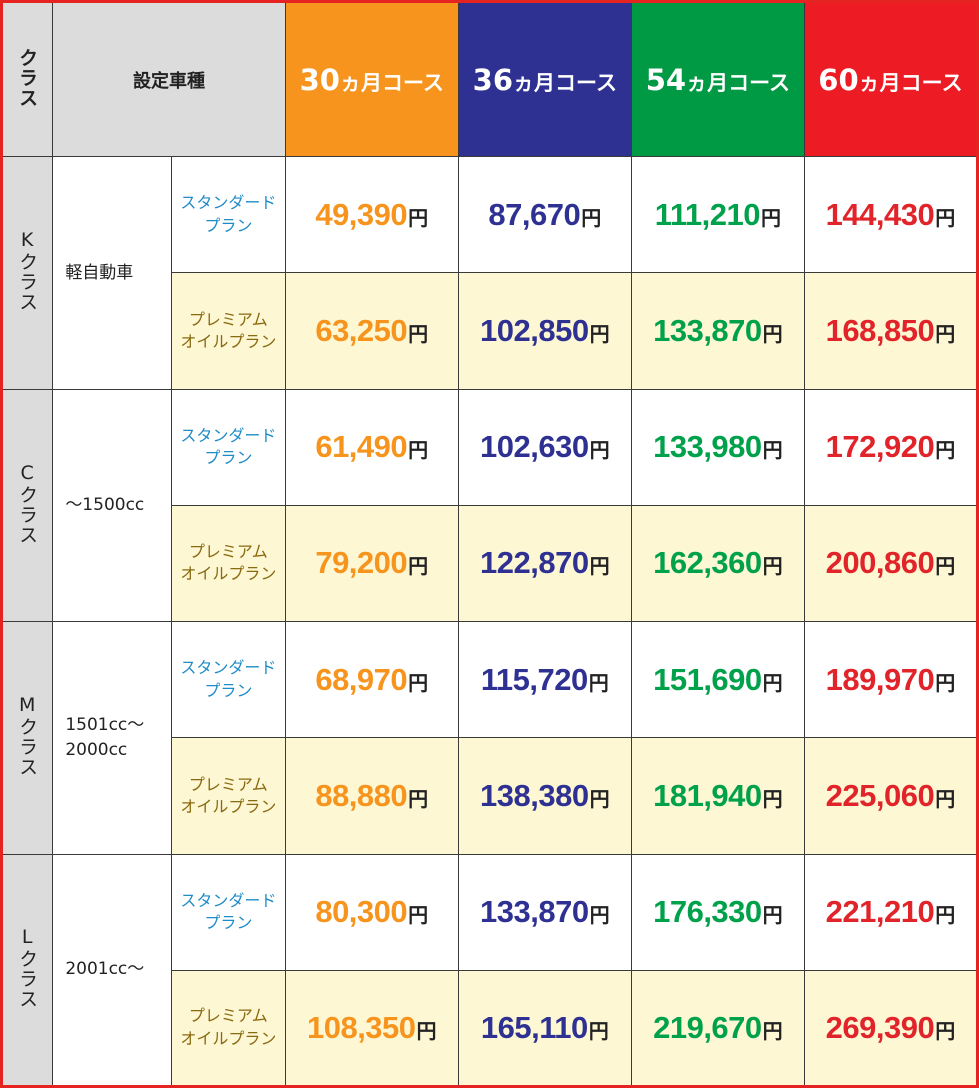 The image size is (979, 1088). I want to click on price-amount: 165,110, so click(534, 1027).